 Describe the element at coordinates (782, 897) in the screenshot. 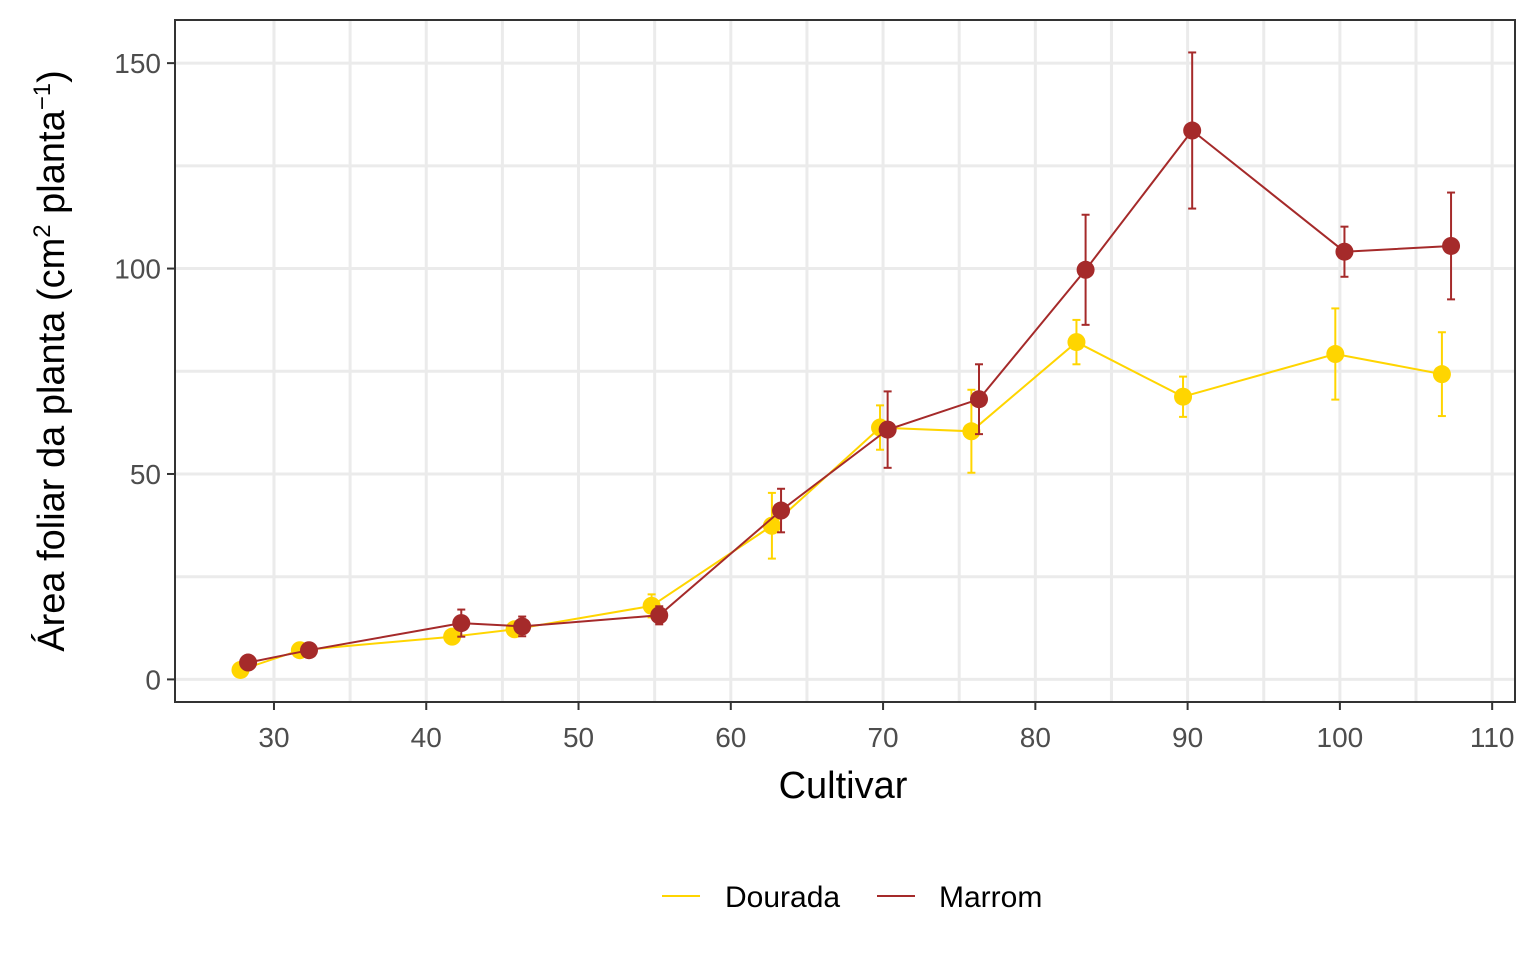

I see `legend-label-dourada: Dourada` at that location.